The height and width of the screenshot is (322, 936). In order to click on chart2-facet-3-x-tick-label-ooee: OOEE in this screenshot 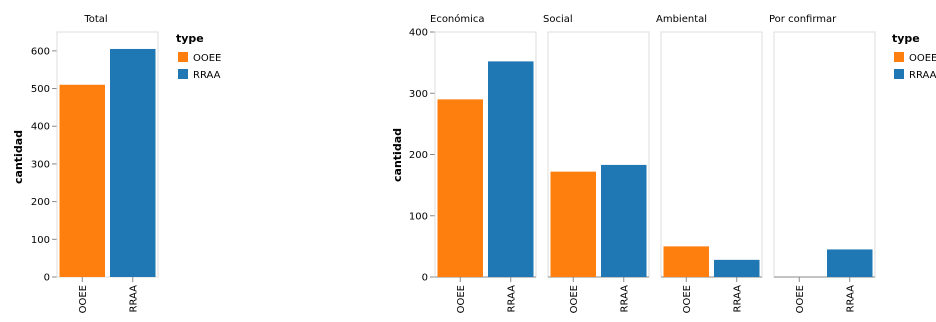, I will do `click(800, 299)`.